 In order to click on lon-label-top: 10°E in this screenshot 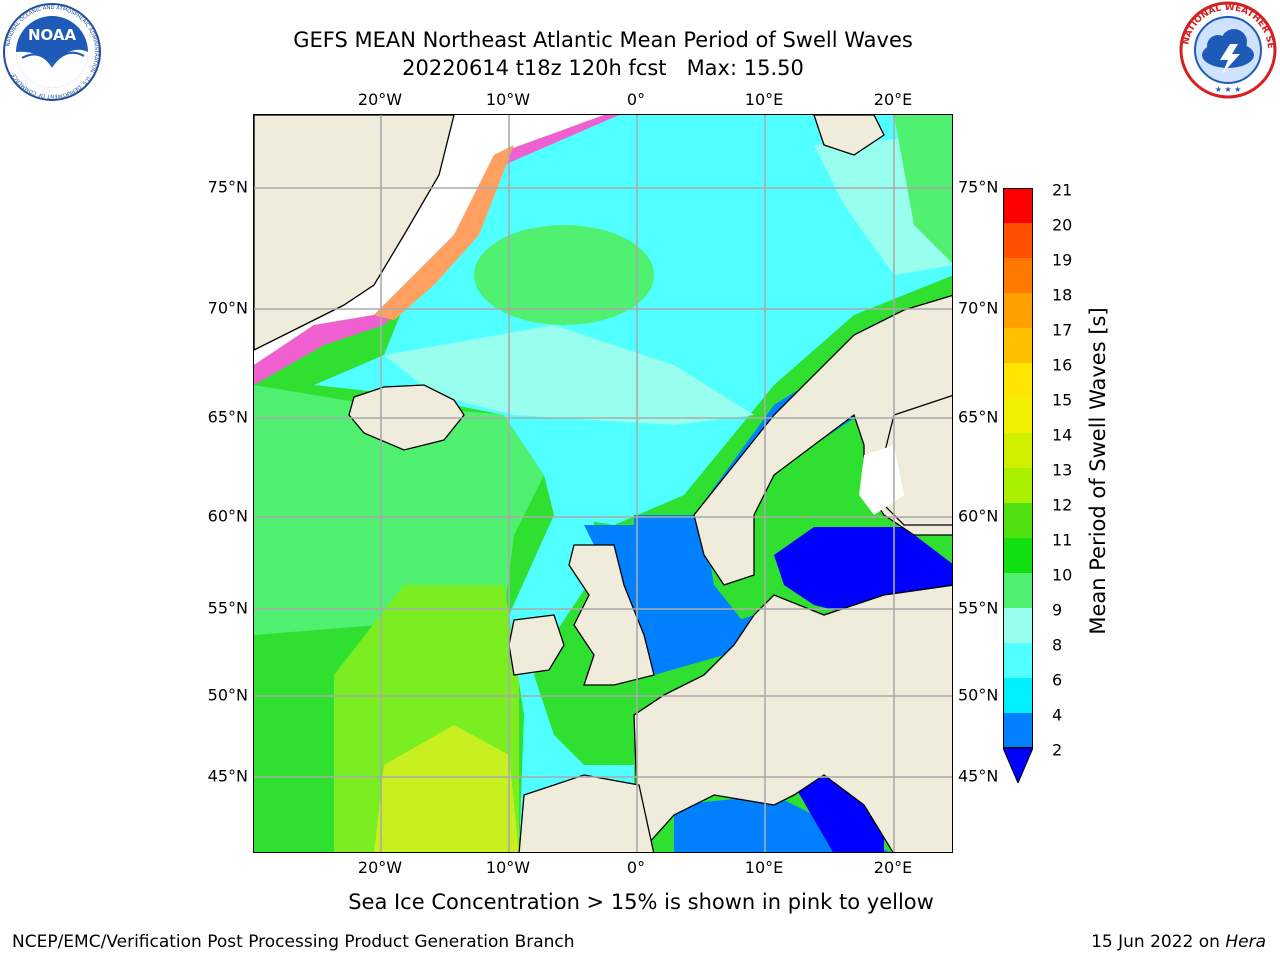, I will do `click(764, 99)`.